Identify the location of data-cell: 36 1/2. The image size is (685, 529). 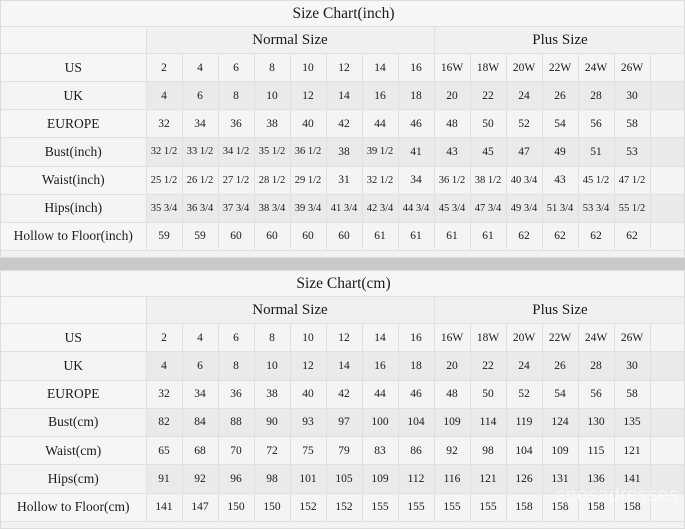
(452, 180).